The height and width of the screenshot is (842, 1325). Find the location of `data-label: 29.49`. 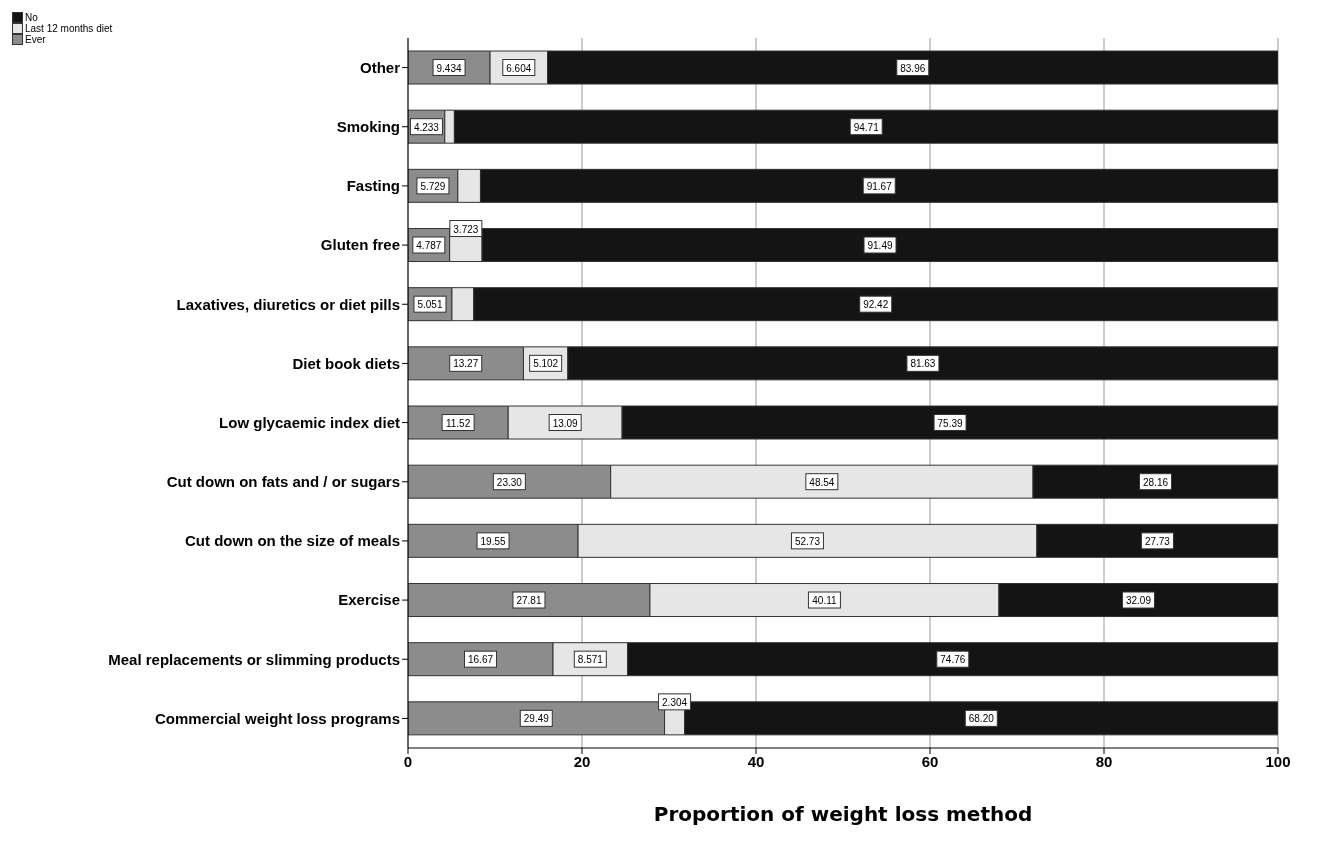

data-label: 29.49 is located at coordinates (536, 719).